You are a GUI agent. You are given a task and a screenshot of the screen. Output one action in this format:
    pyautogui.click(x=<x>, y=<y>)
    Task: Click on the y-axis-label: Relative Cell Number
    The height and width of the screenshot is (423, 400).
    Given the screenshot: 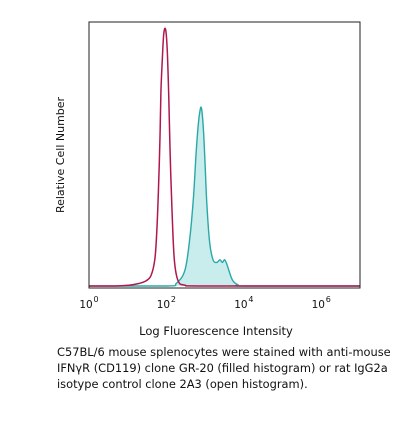 What is the action you would take?
    pyautogui.click(x=60, y=154)
    